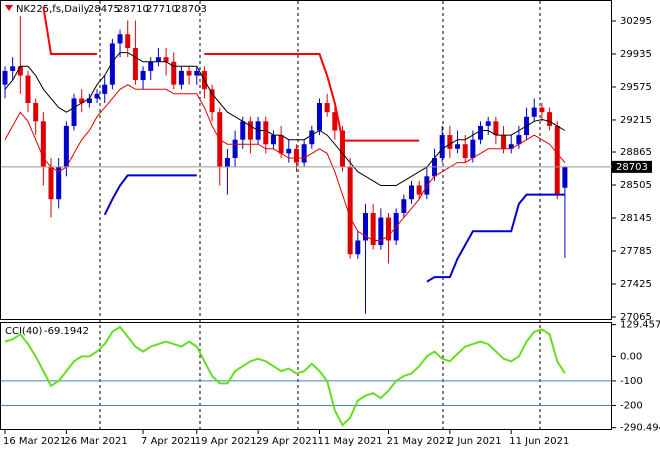 The width and height of the screenshot is (660, 450). I want to click on y-tick-label: -200, so click(631, 405).